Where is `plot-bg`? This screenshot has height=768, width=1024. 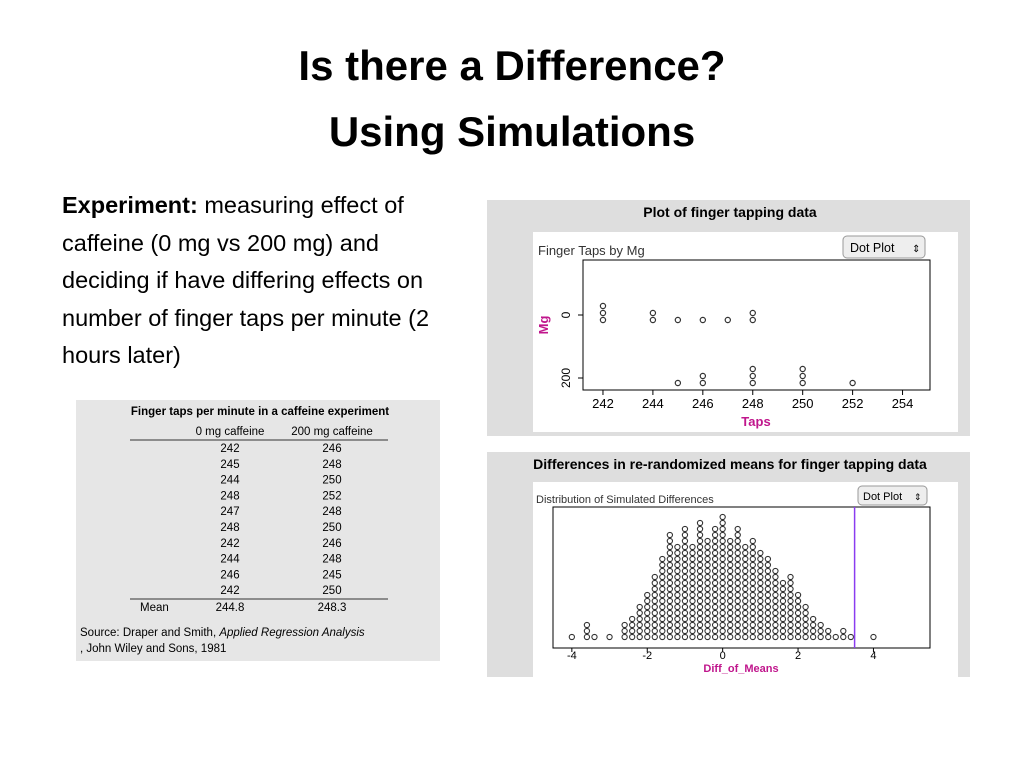 plot-bg is located at coordinates (745, 332).